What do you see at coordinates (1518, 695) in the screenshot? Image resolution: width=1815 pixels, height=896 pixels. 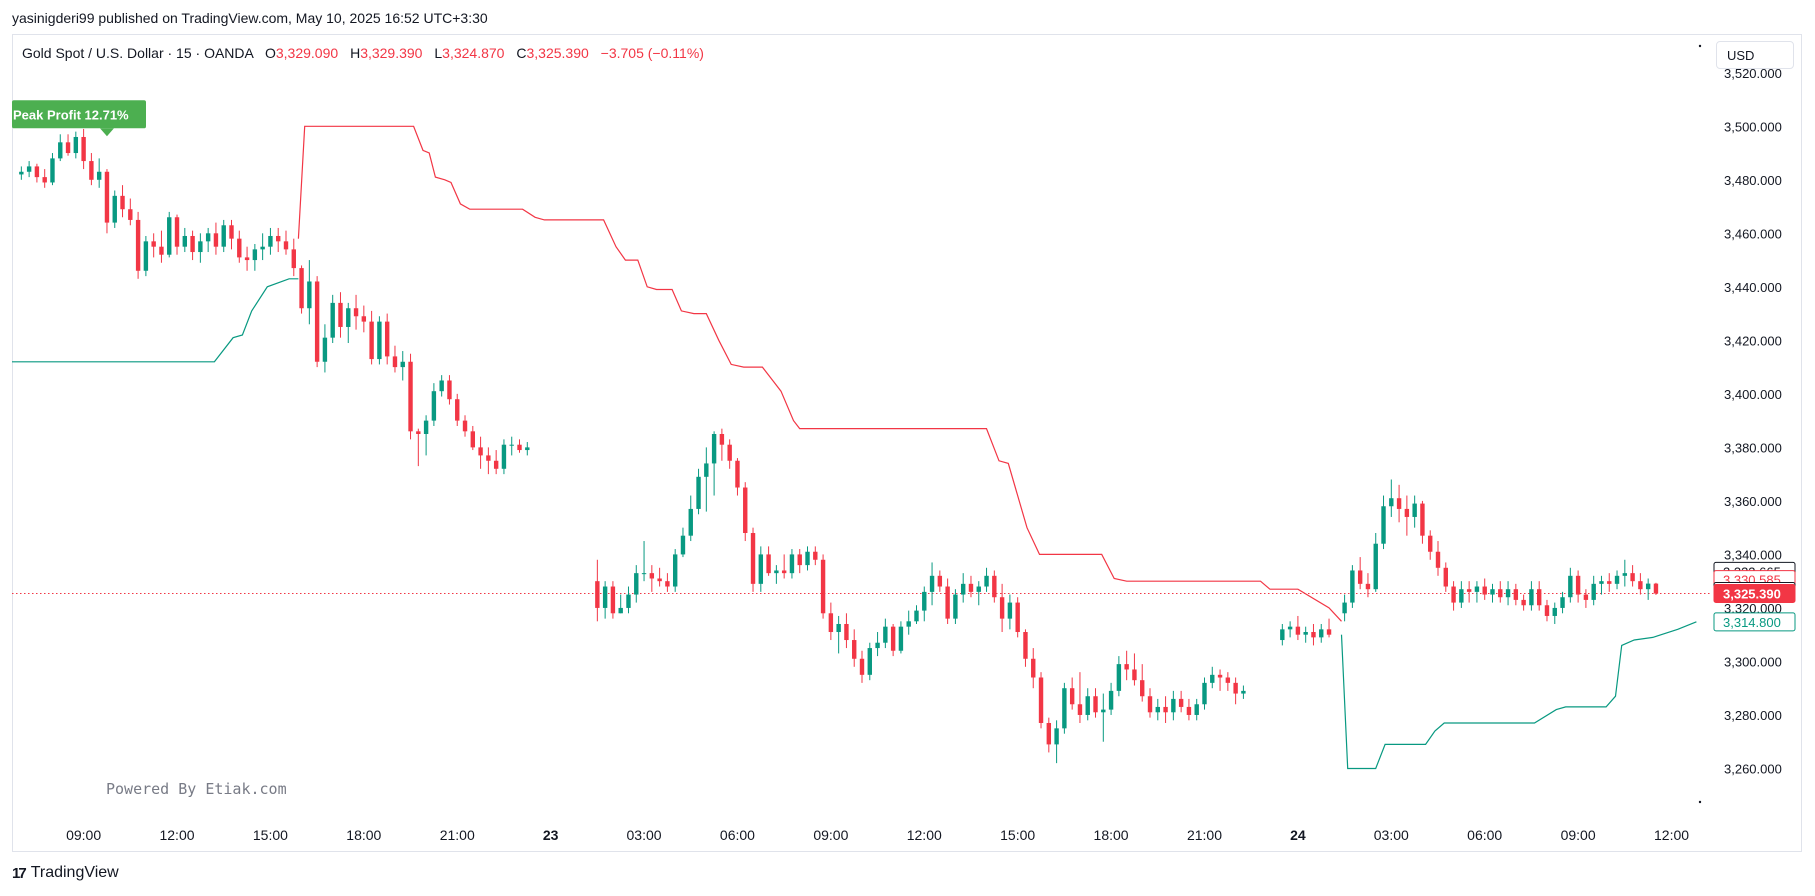 I see `support-band-line` at bounding box center [1518, 695].